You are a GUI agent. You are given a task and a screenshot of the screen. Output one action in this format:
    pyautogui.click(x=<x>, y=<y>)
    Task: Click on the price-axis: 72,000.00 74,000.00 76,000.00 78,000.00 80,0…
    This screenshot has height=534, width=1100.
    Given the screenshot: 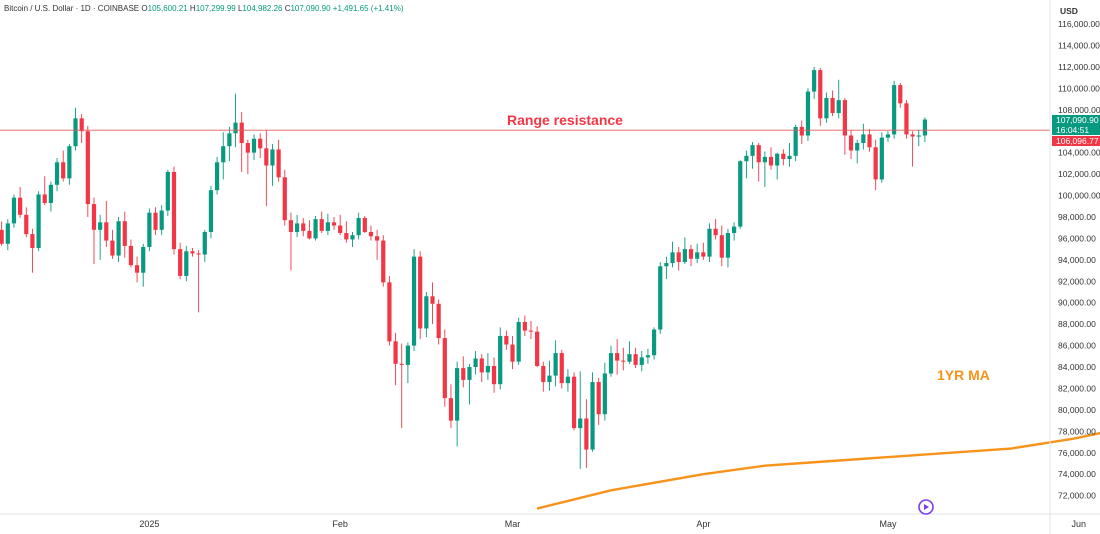 What is the action you would take?
    pyautogui.click(x=1079, y=260)
    